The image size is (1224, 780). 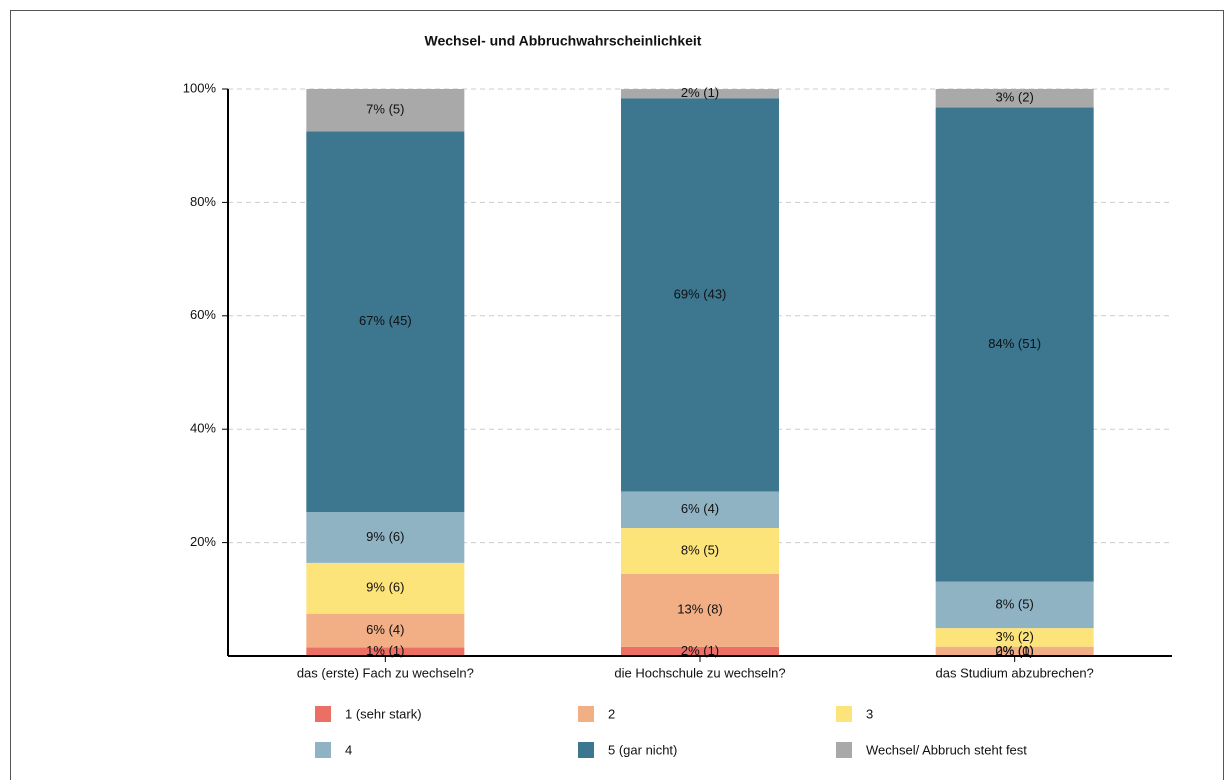 I want to click on data-label: 0% (0), so click(x=1015, y=650).